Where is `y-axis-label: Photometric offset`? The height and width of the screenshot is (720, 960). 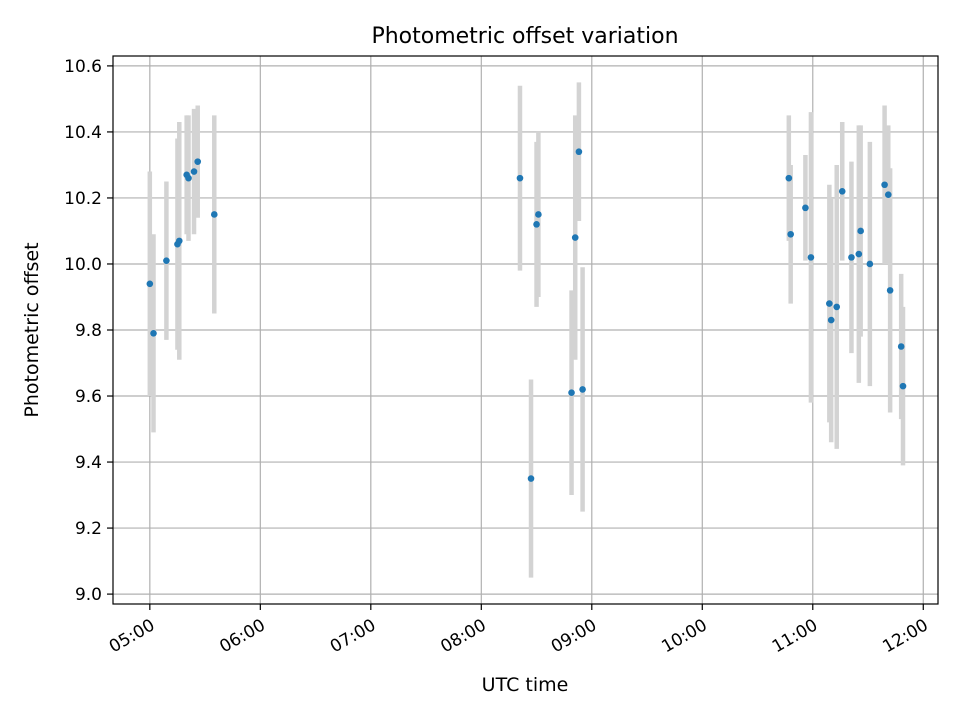 y-axis-label: Photometric offset is located at coordinates (32, 329).